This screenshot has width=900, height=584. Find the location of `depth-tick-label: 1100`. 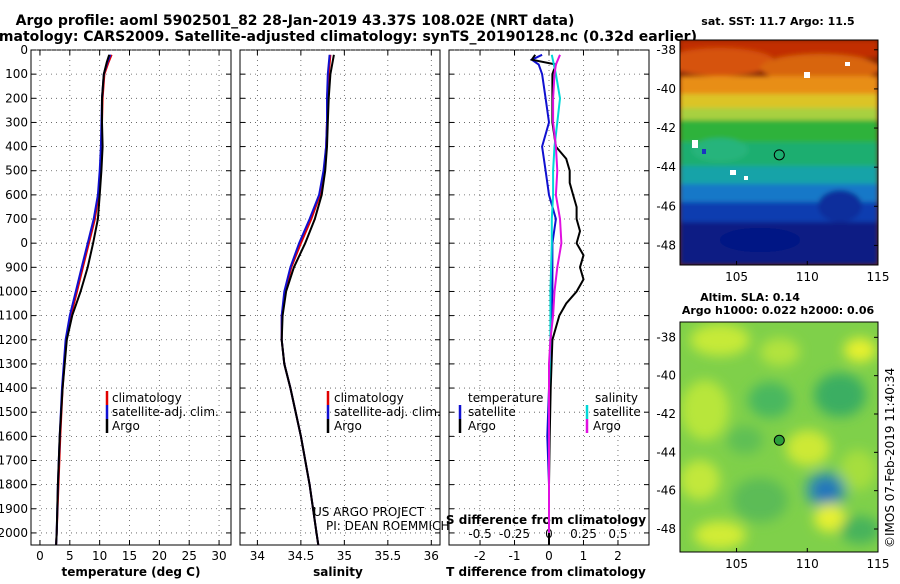

depth-tick-label: 1100 is located at coordinates (14, 316).